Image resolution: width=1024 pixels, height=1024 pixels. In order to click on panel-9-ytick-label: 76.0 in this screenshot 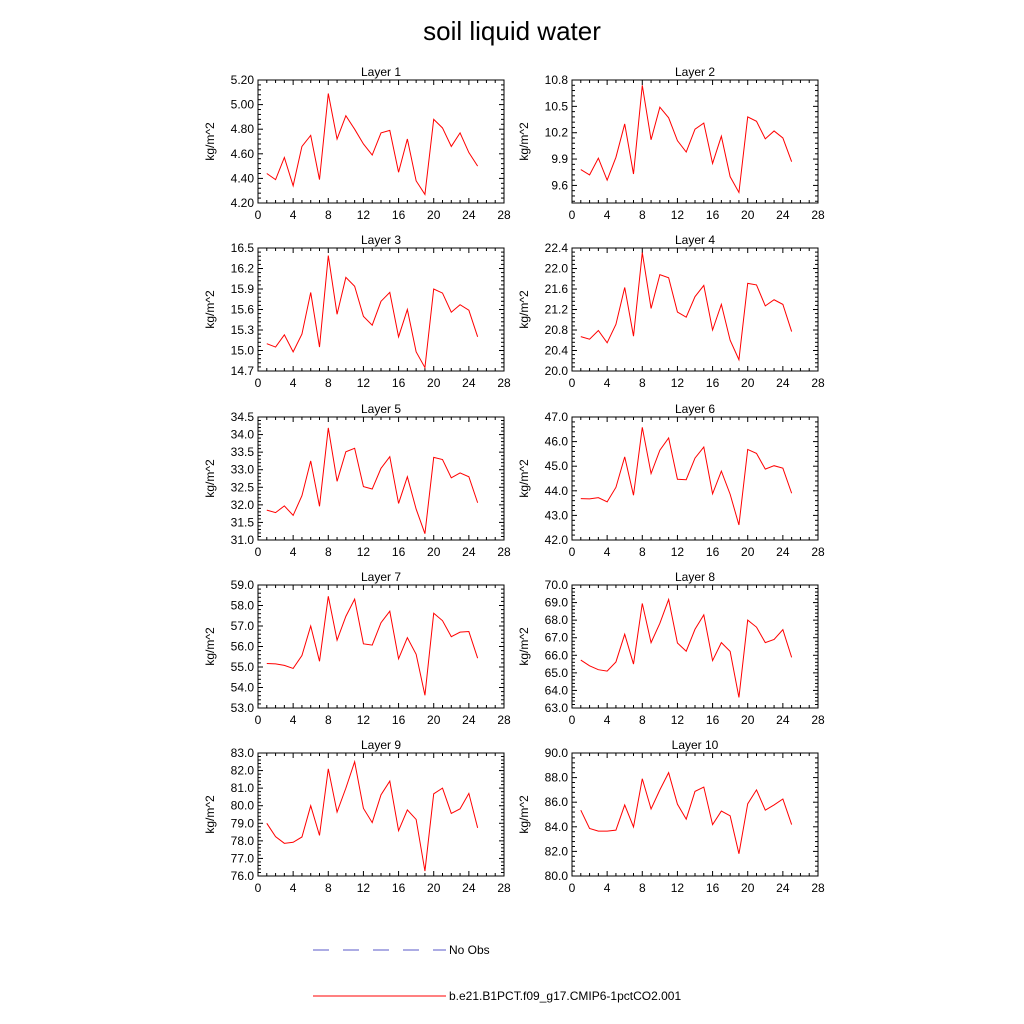, I will do `click(243, 876)`.